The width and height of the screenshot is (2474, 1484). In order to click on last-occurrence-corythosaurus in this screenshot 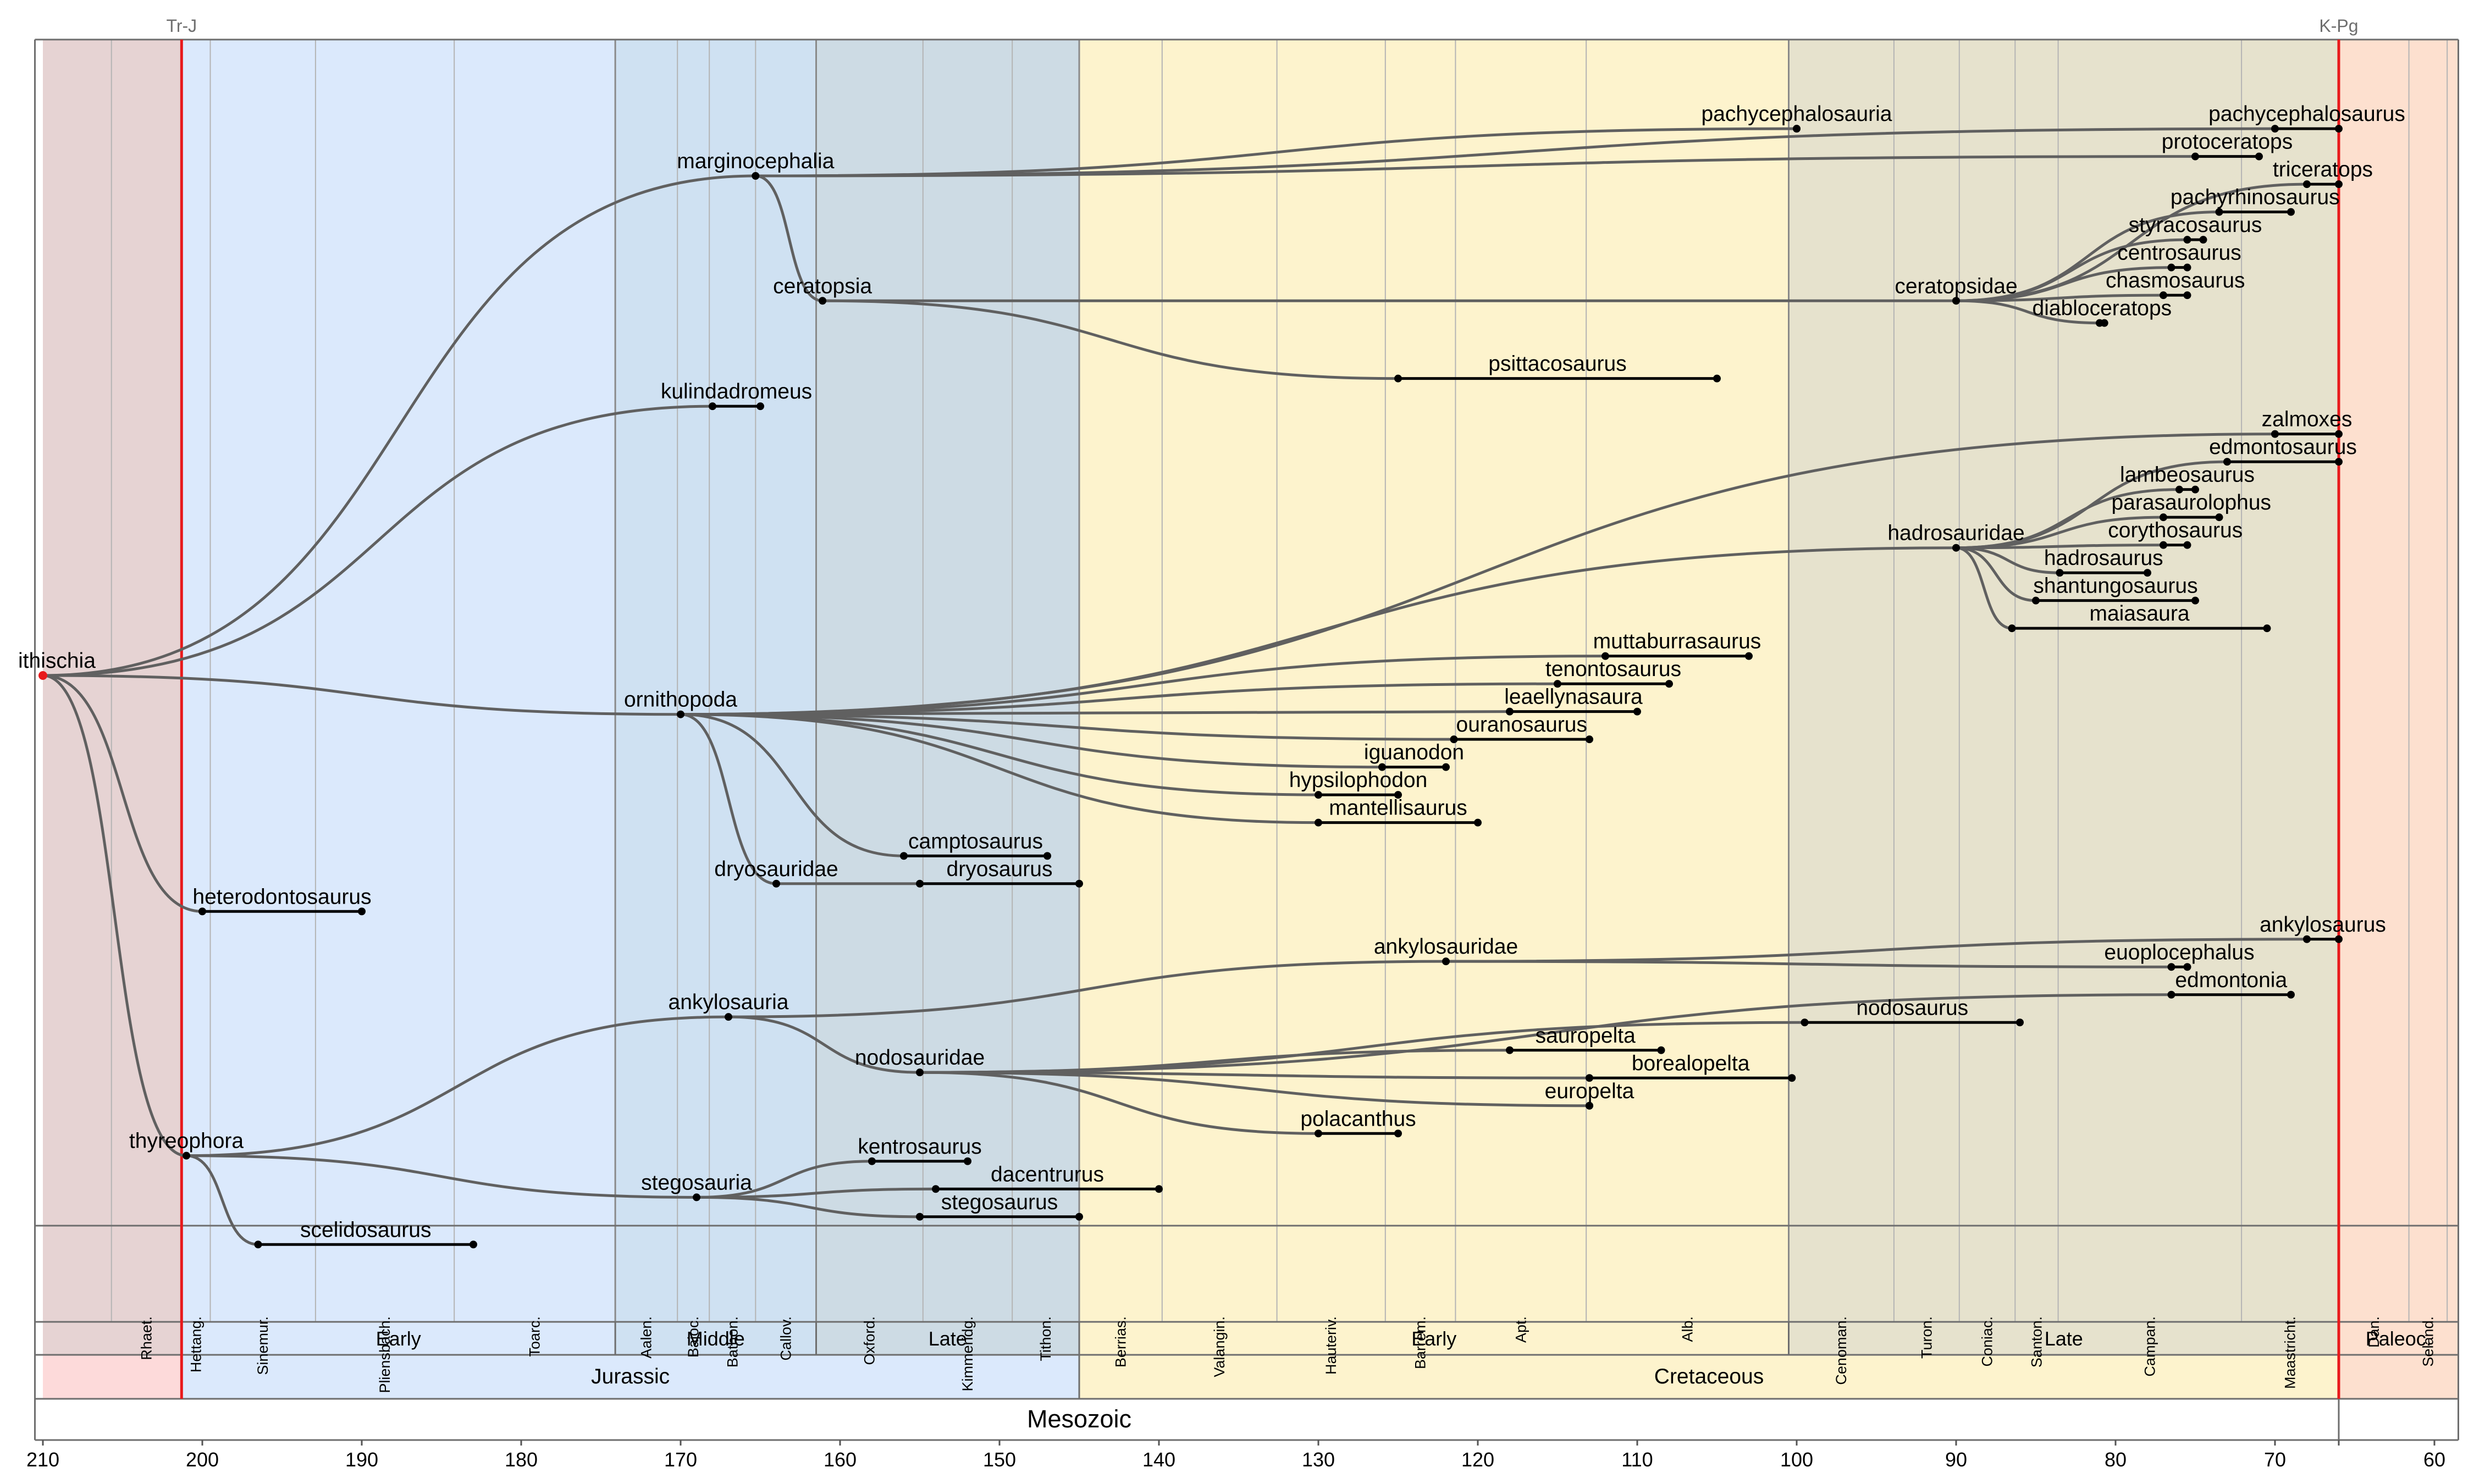, I will do `click(2187, 545)`.